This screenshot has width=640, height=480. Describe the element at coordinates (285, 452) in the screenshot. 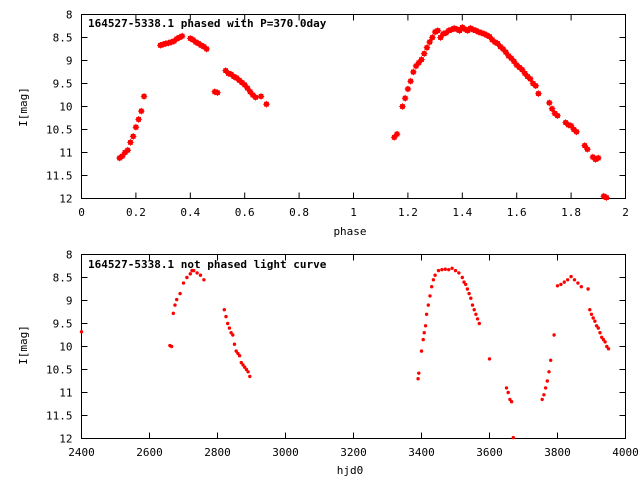

I see `unphased-x-tick-label: 3000` at that location.